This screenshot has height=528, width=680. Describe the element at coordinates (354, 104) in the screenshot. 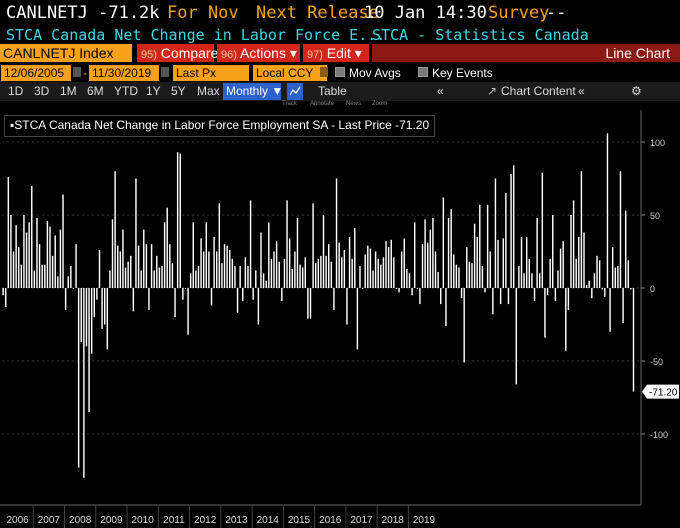

I see `news-tool: News` at that location.